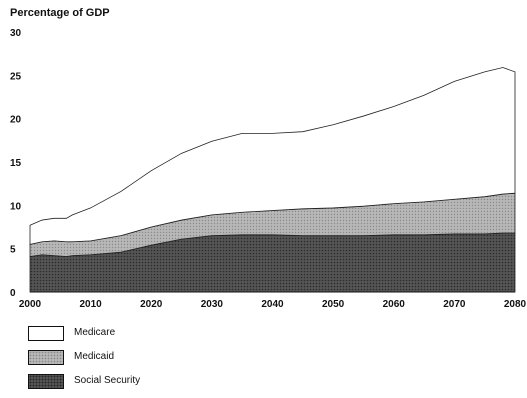 This screenshot has width=527, height=398. Describe the element at coordinates (212, 304) in the screenshot. I see `x-tick-label: 2030` at that location.